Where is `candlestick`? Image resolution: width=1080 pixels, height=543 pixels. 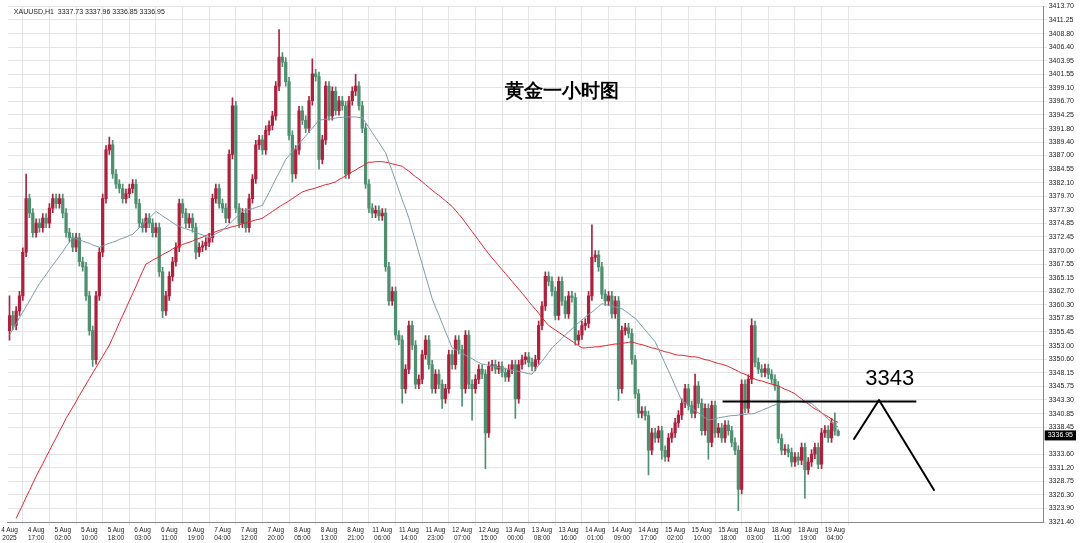
candlestick is located at coordinates (785, 450).